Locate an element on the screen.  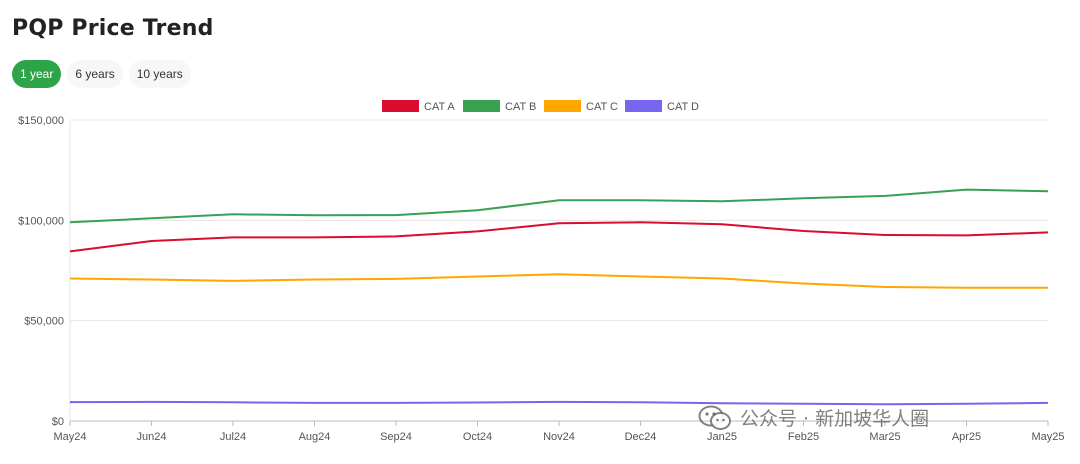
page-title: PQP Price Trend is located at coordinates (113, 28).